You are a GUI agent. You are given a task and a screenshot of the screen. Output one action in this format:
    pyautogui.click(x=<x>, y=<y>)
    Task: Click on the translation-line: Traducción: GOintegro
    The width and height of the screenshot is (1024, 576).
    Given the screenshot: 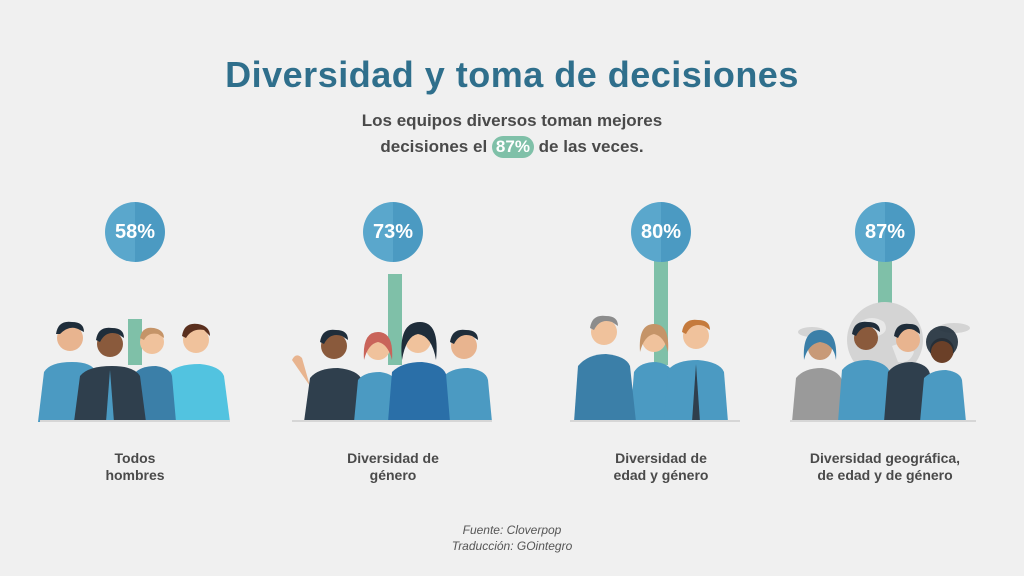 What is the action you would take?
    pyautogui.click(x=512, y=546)
    